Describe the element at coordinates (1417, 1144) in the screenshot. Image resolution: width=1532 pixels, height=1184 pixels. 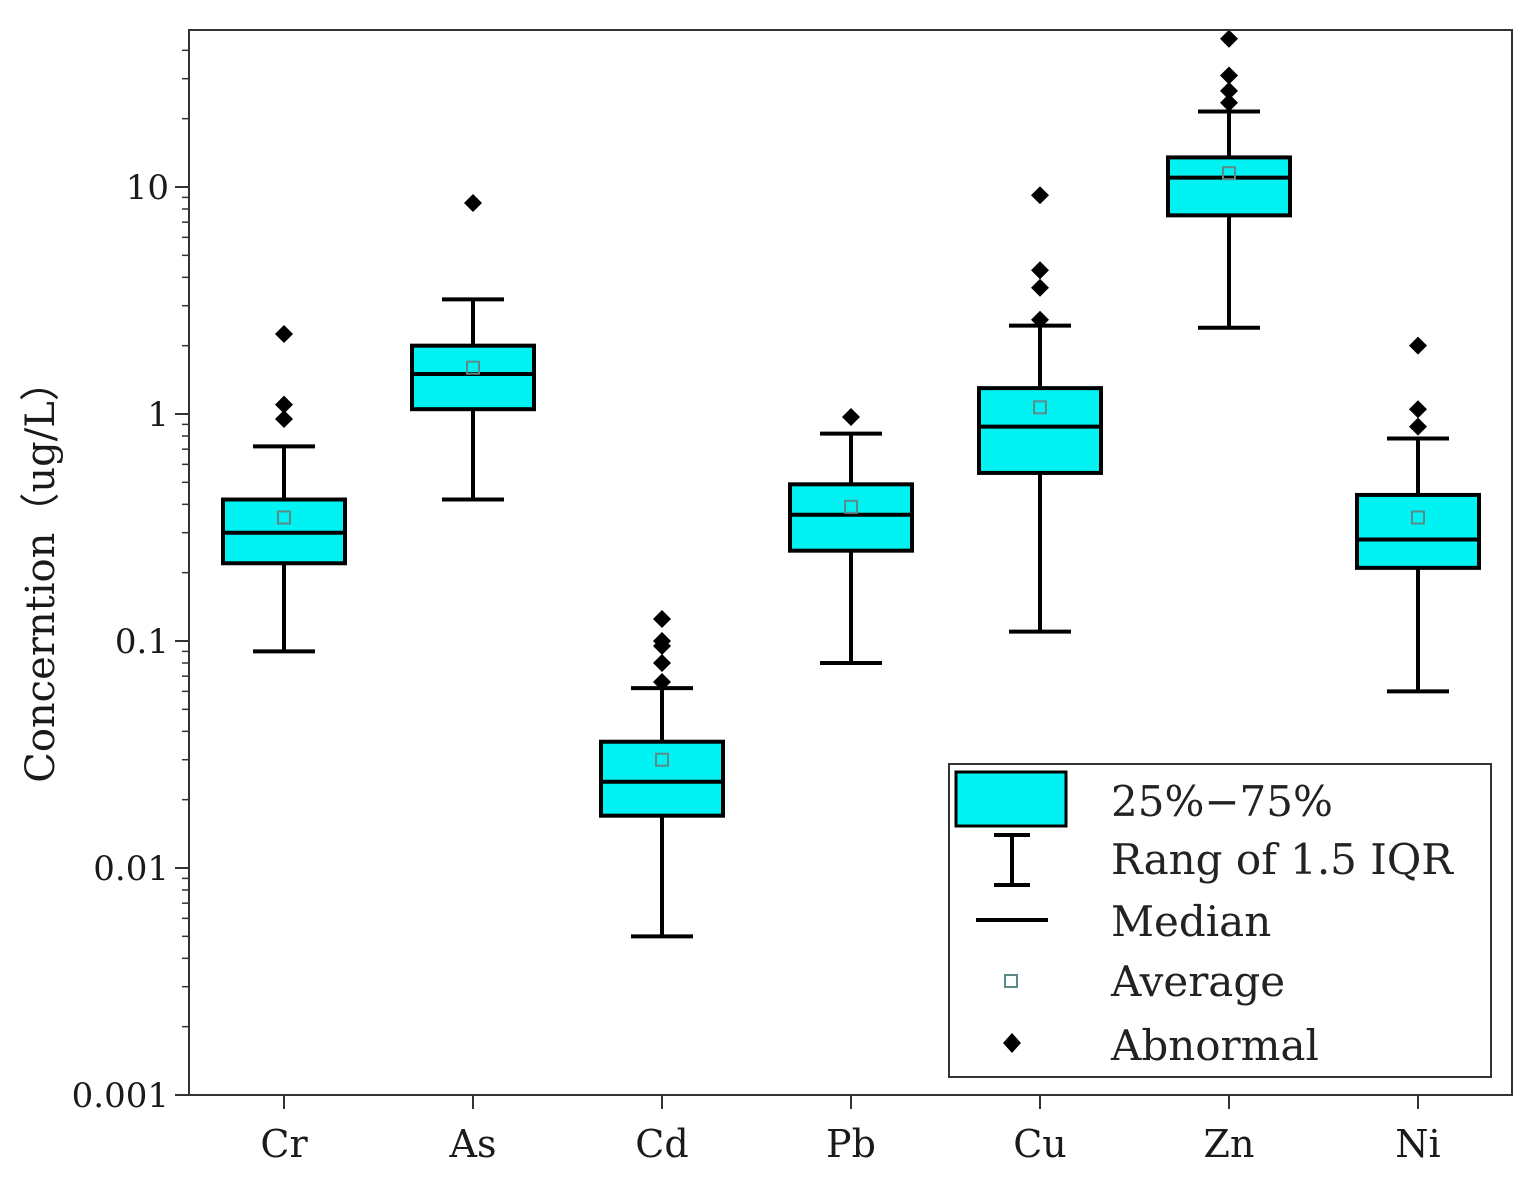
I see `x-tick-label: Ni` at that location.